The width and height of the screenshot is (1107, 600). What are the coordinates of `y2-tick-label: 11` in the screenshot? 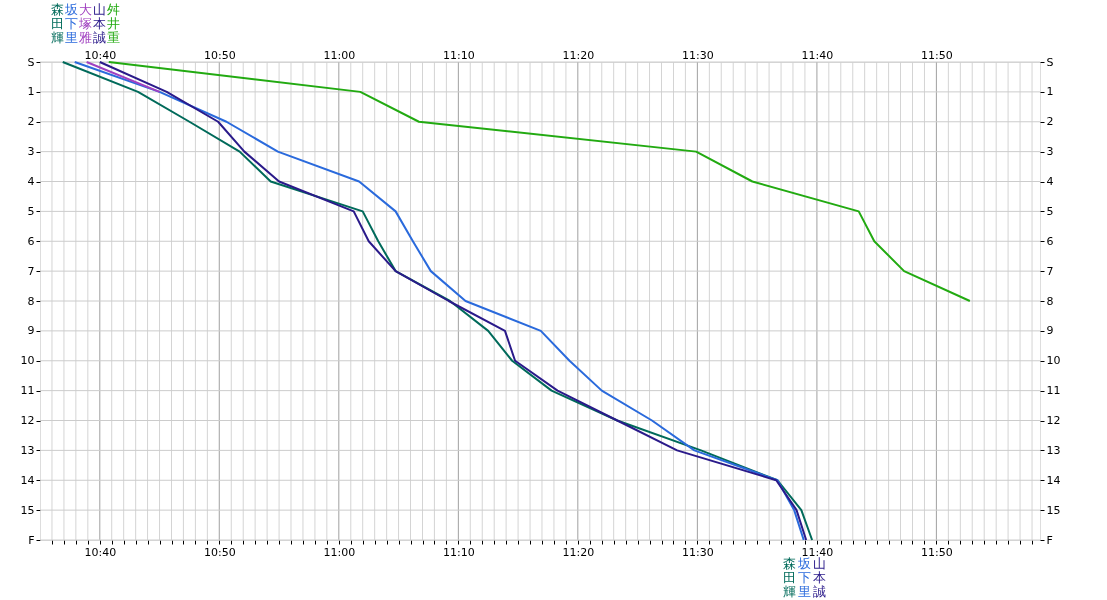 It's located at (1053, 391).